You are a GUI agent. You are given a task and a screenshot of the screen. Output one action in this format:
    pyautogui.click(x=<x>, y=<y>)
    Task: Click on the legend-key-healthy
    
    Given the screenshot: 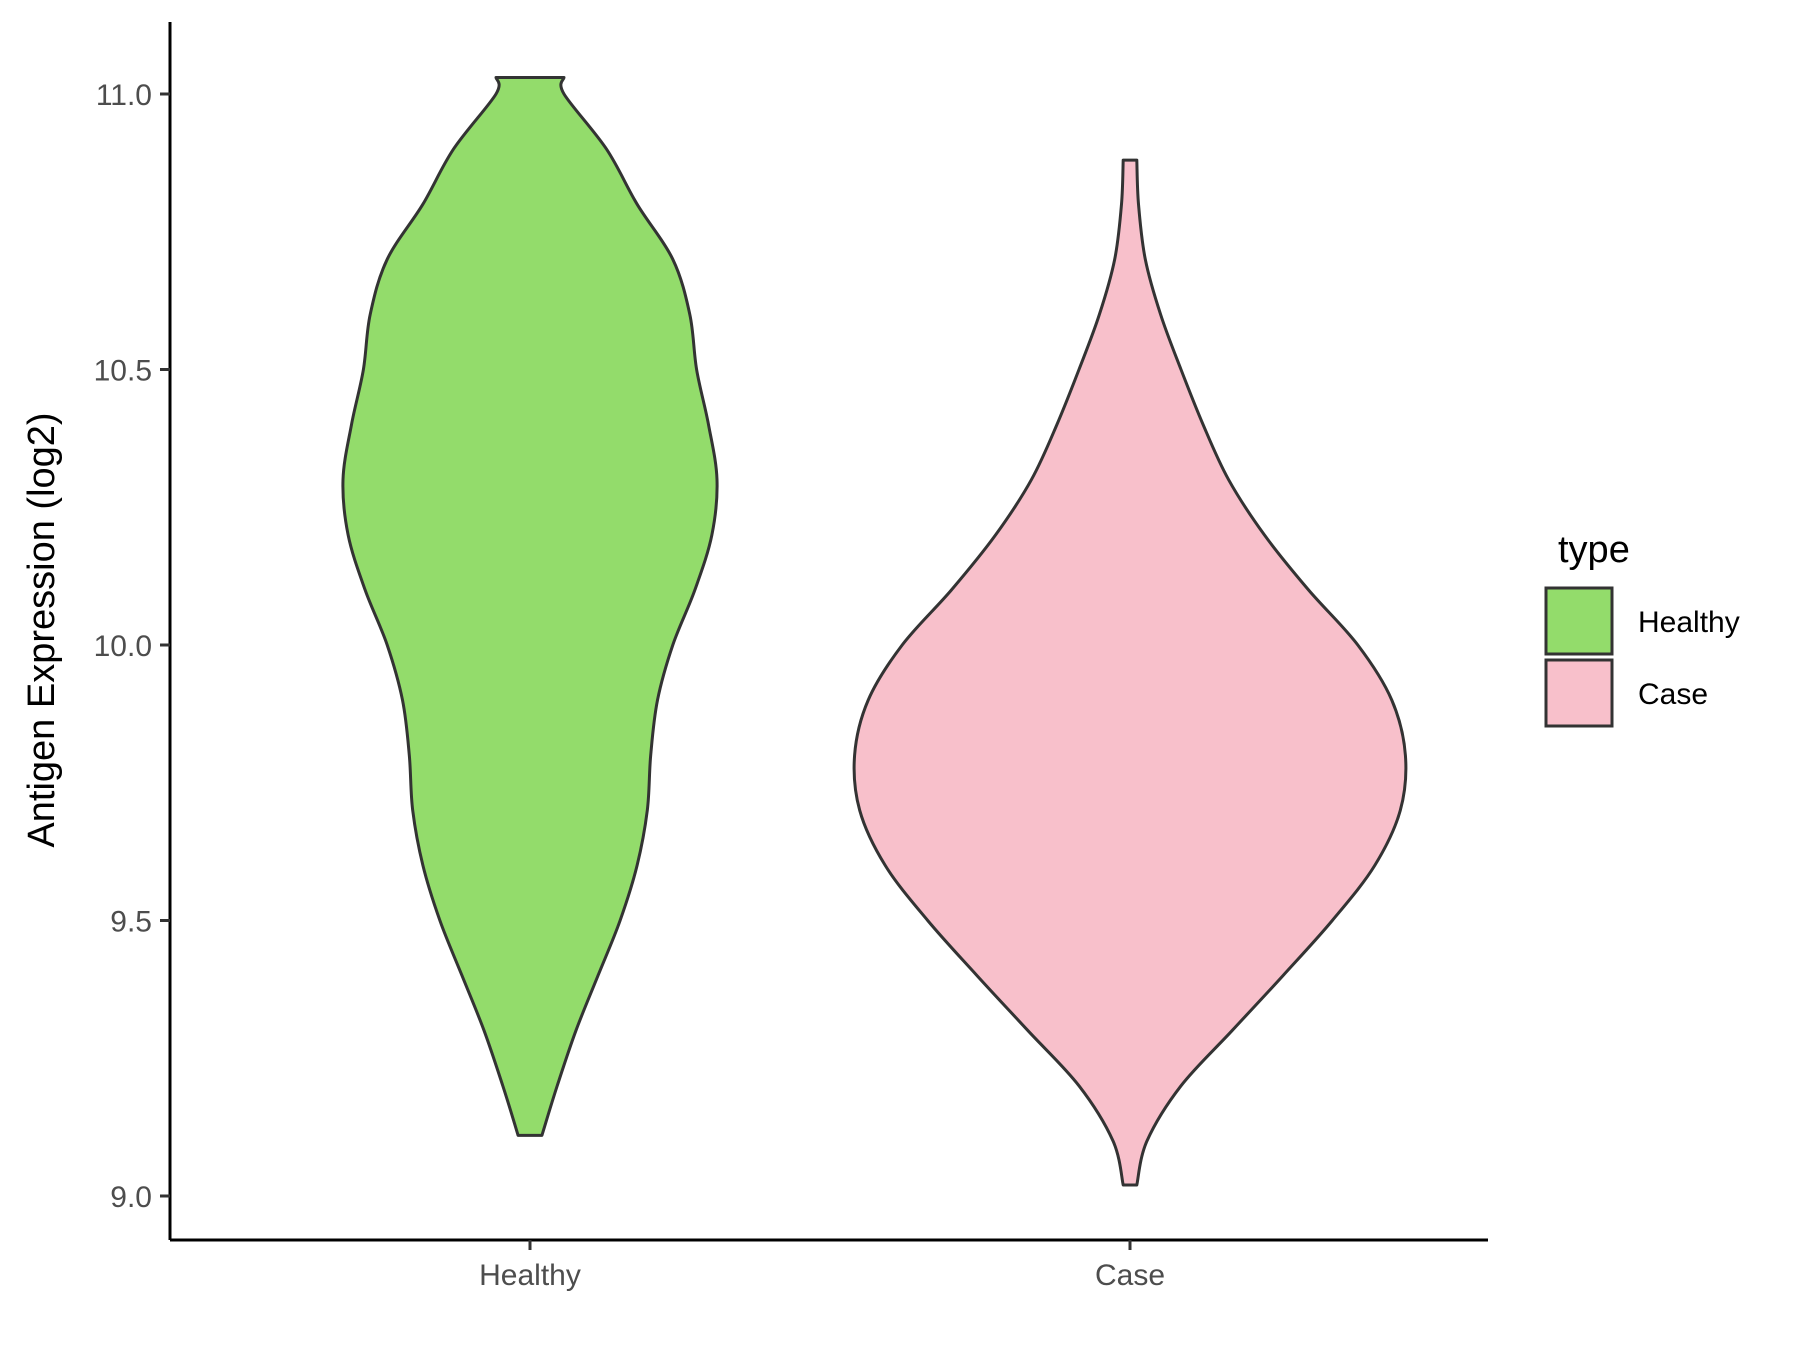 What is the action you would take?
    pyautogui.click(x=1579, y=621)
    